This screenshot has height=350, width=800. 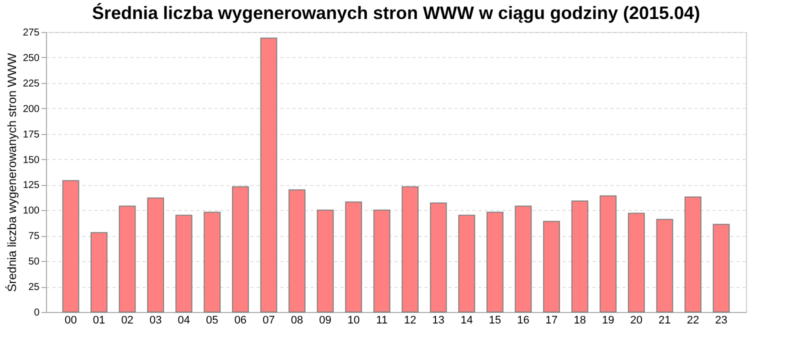 I want to click on y-tick-label: 275, so click(x=31, y=33).